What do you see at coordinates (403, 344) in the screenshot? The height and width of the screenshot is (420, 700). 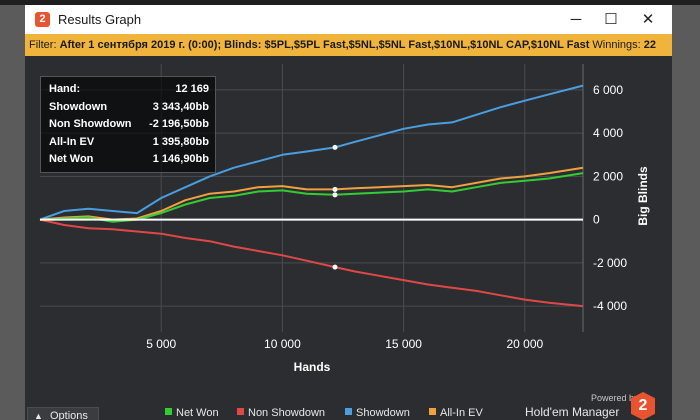 I see `x-tick-label: 15 000` at bounding box center [403, 344].